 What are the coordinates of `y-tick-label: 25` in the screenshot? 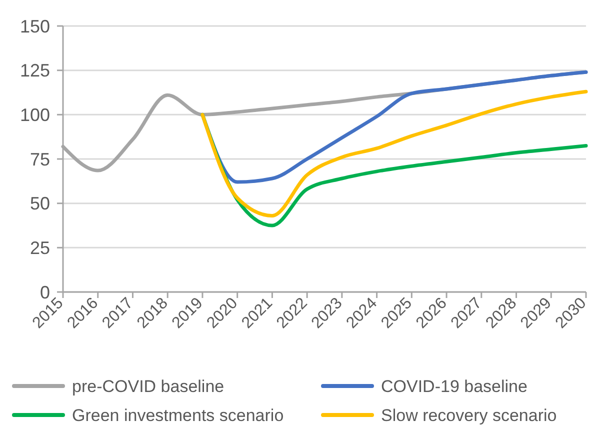 It's located at (40, 248).